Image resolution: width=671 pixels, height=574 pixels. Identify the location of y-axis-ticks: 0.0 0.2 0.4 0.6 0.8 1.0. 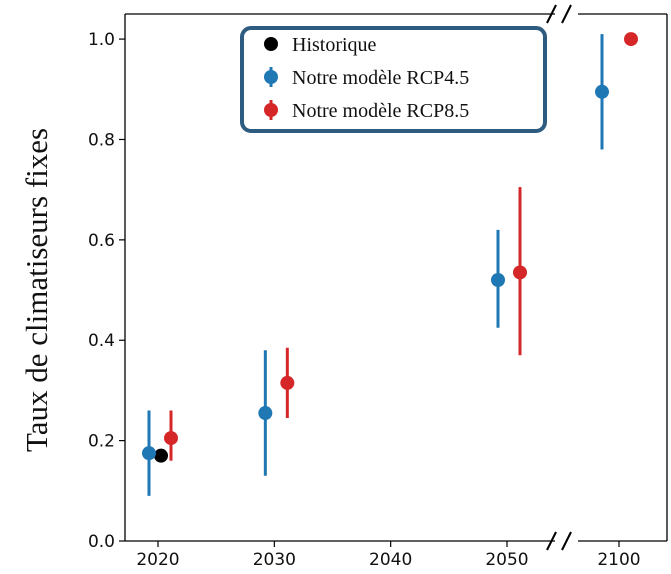
(106, 291).